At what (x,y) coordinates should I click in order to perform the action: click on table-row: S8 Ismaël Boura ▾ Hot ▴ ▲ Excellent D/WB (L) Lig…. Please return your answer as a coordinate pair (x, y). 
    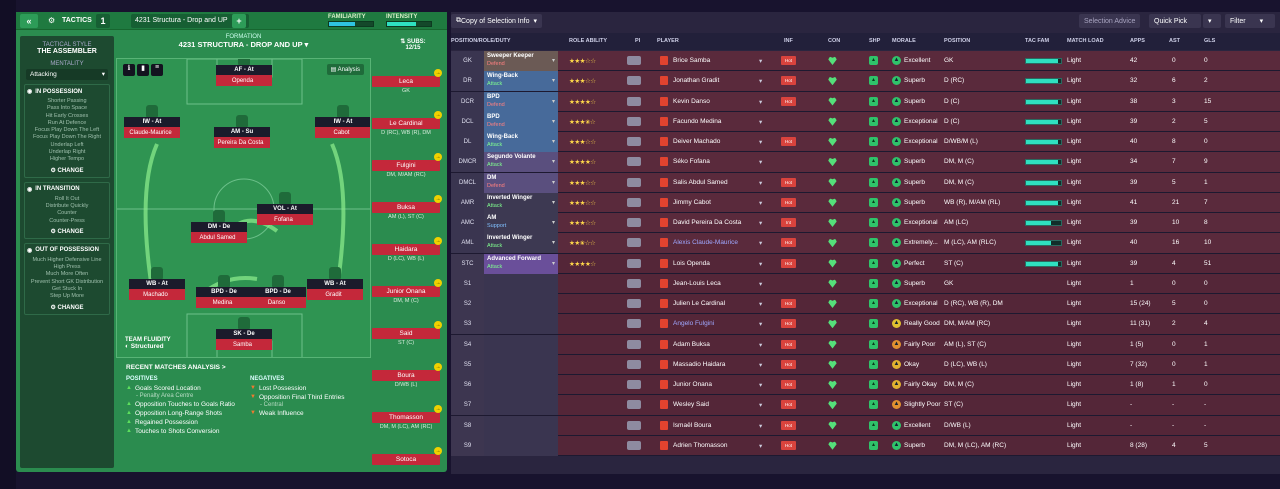
    Looking at the image, I should click on (865, 425).